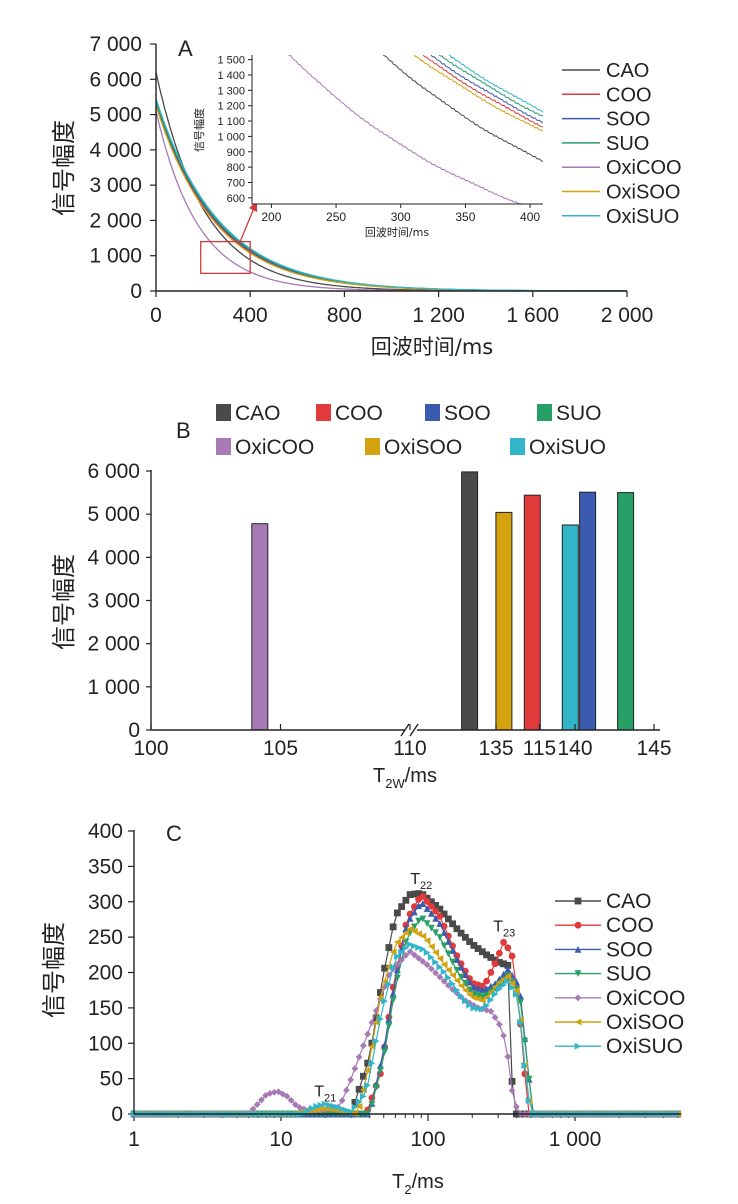 The width and height of the screenshot is (738, 1204). Describe the element at coordinates (458, 413) in the screenshot. I see `legend-b-soo: SOO` at that location.